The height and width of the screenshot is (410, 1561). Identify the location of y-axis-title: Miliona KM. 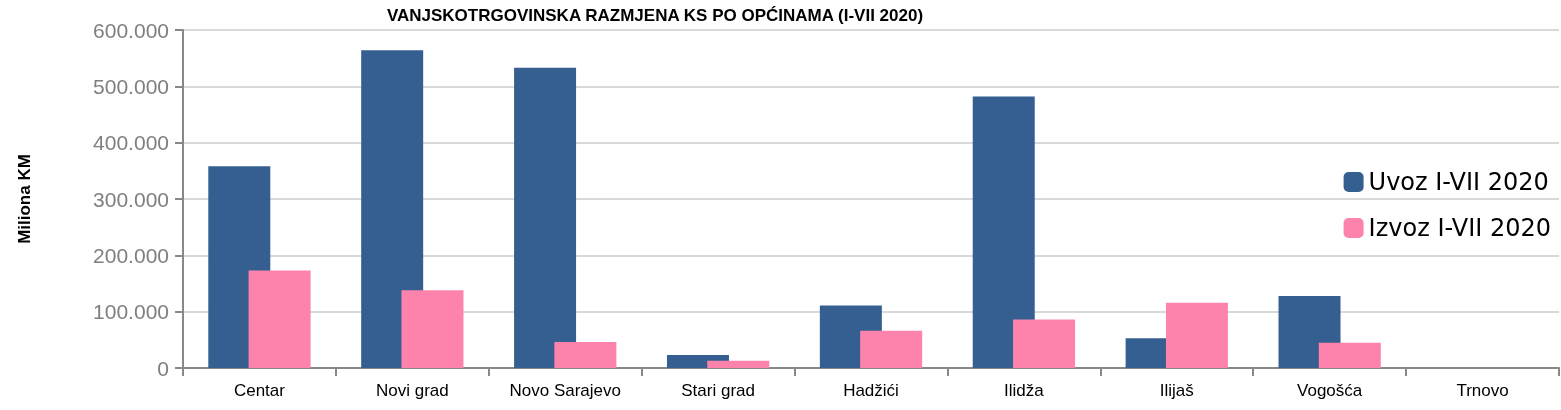
(24, 199).